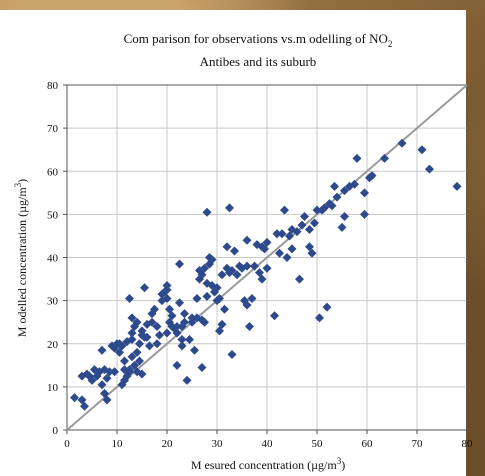  I want to click on y-tick-label: 50, so click(53, 215).